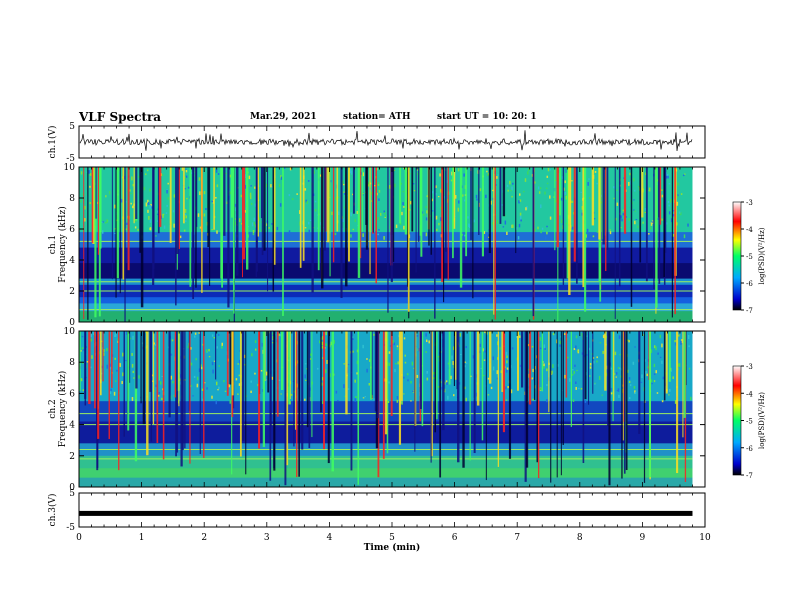 This screenshot has width=792, height=612. What do you see at coordinates (330, 538) in the screenshot?
I see `xtick-label: 4` at bounding box center [330, 538].